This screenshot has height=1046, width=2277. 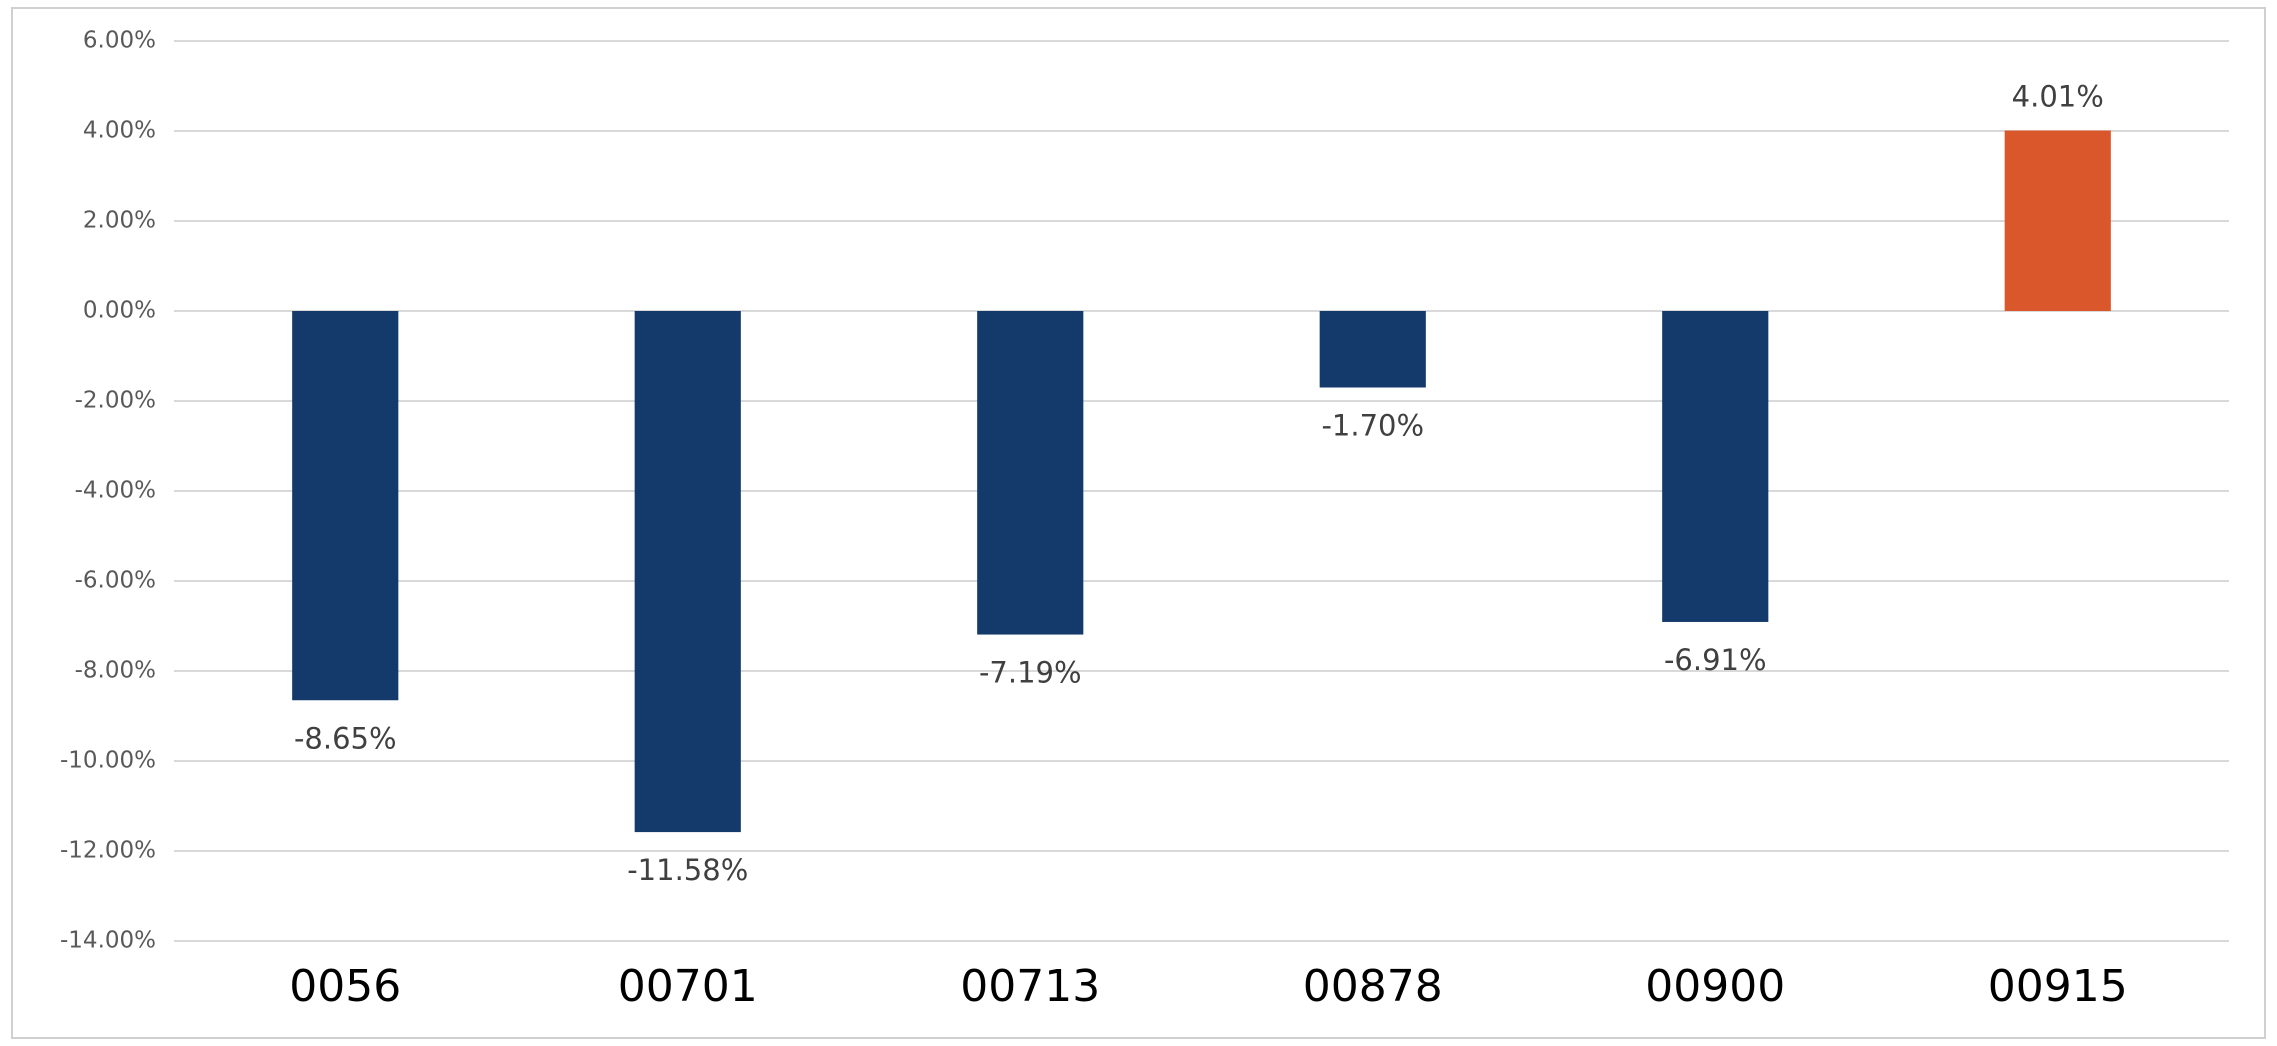 What do you see at coordinates (115, 491) in the screenshot?
I see `y-tick-label: -4.00%` at bounding box center [115, 491].